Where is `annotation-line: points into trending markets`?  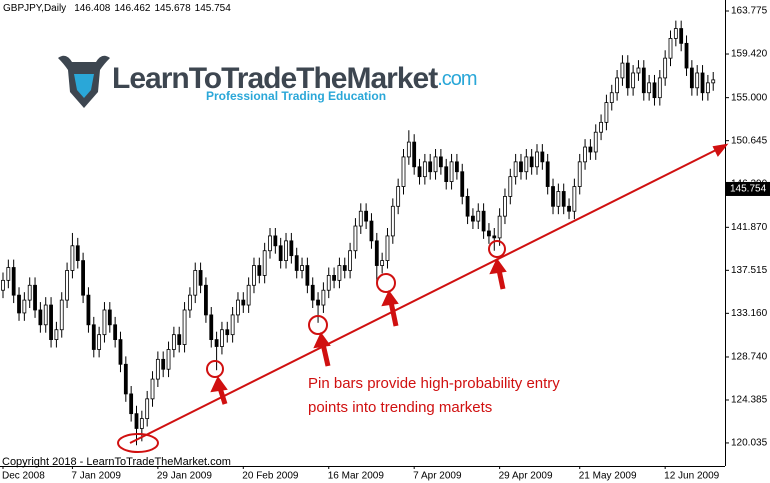 annotation-line: points into trending markets is located at coordinates (400, 407).